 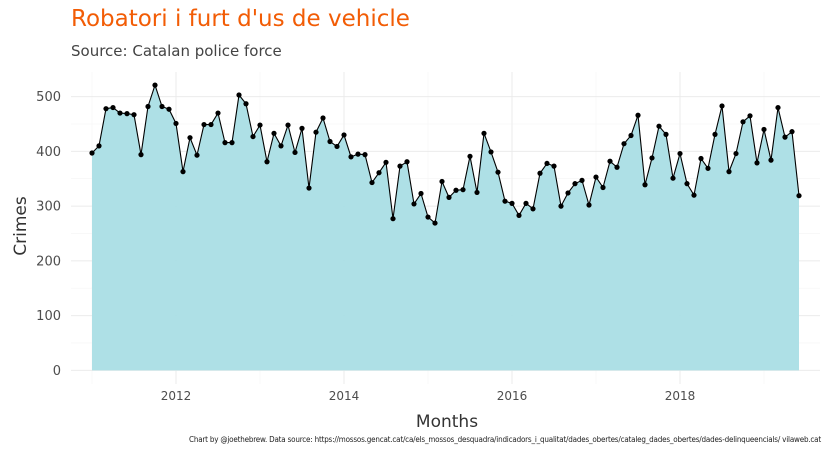 What do you see at coordinates (680, 396) in the screenshot?
I see `x-tick-label: 2018` at bounding box center [680, 396].